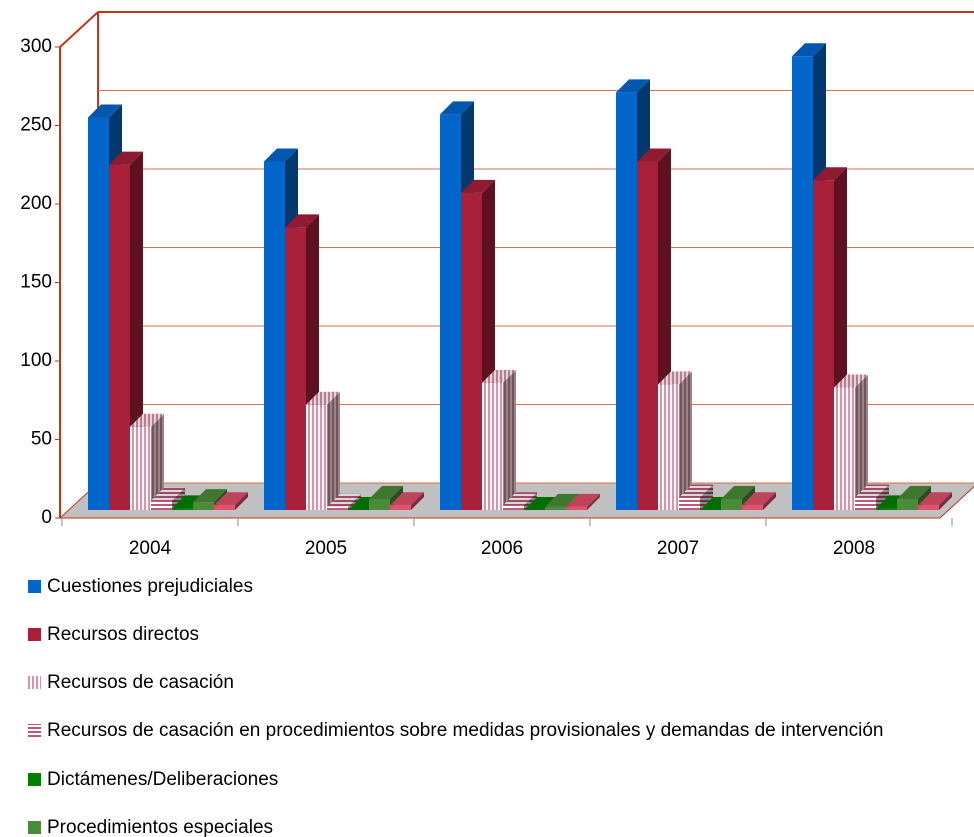 The width and height of the screenshot is (974, 837). Describe the element at coordinates (326, 548) in the screenshot. I see `x-tick-label: 2005` at that location.